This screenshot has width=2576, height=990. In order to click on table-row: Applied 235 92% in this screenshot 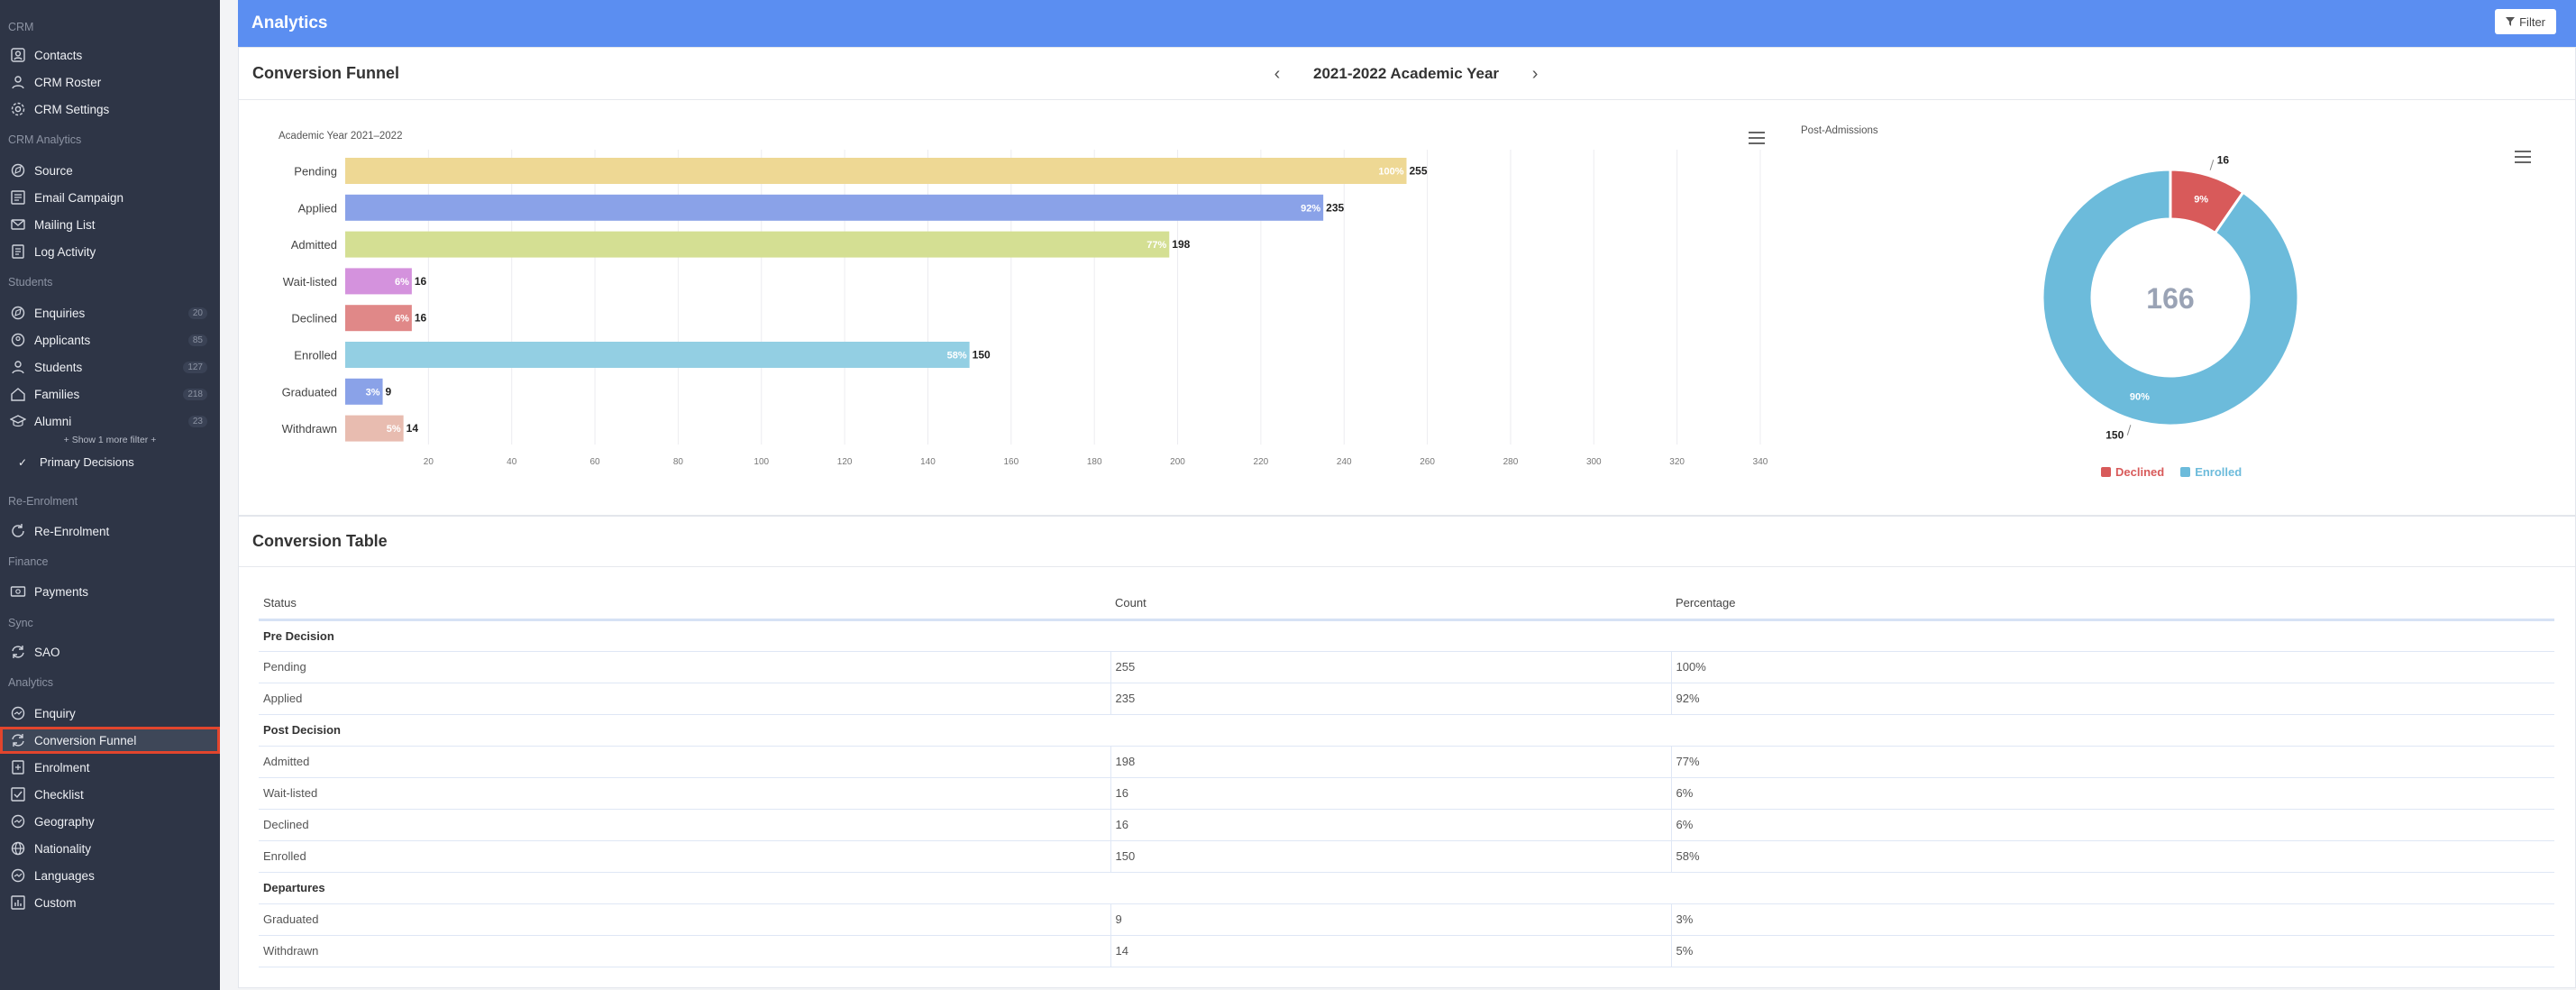, I will do `click(1406, 699)`.